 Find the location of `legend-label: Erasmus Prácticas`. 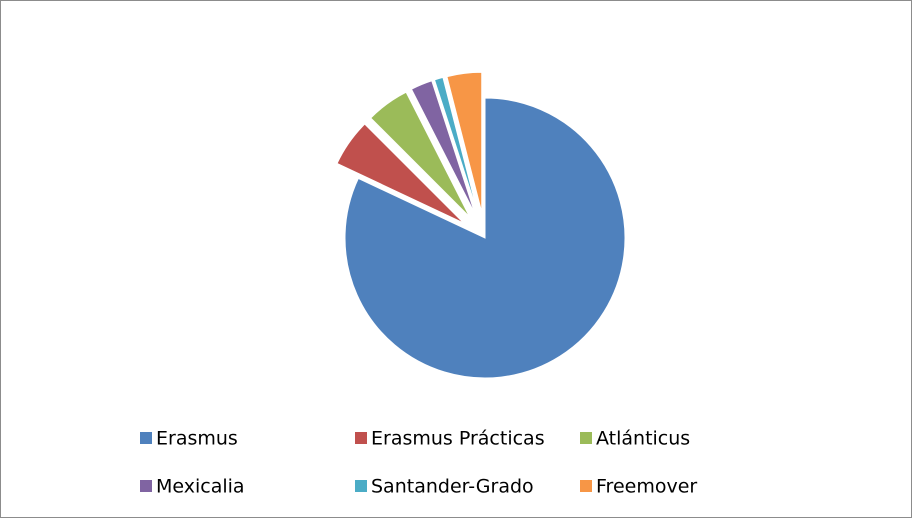

legend-label: Erasmus Prácticas is located at coordinates (458, 439).